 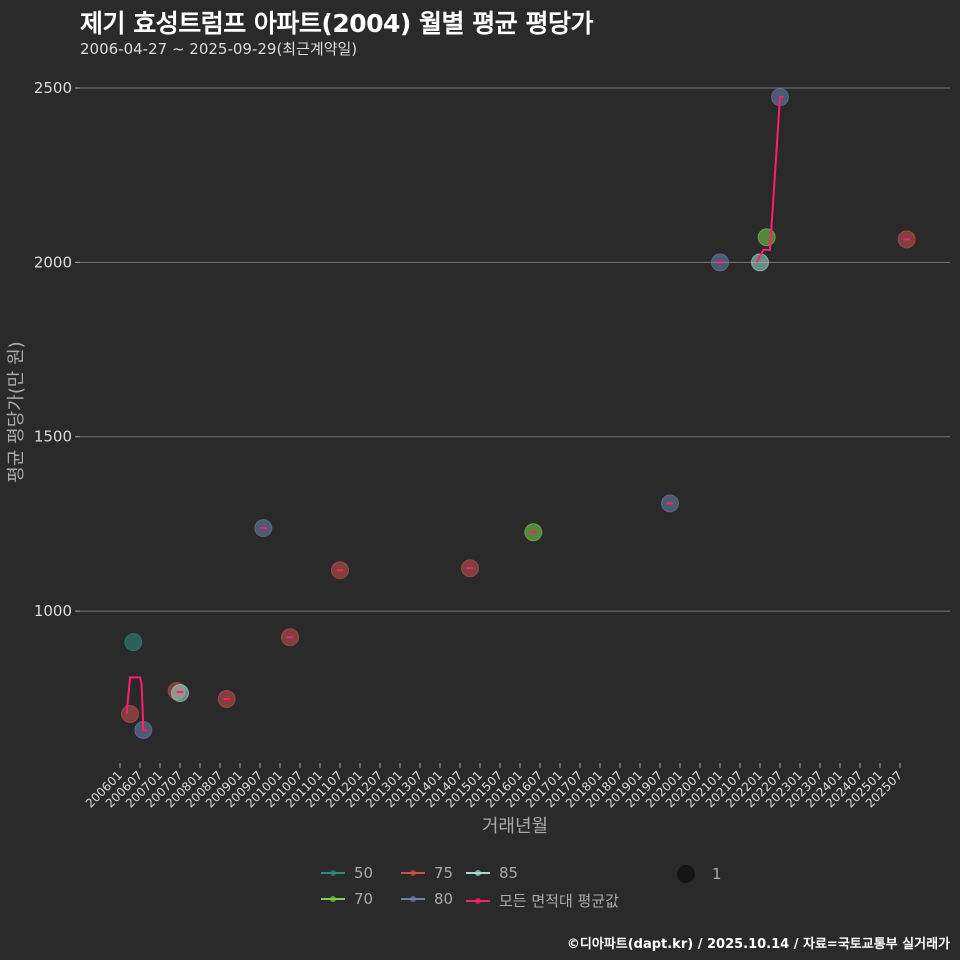 I want to click on x-axis-title: 거래년월, so click(x=515, y=826).